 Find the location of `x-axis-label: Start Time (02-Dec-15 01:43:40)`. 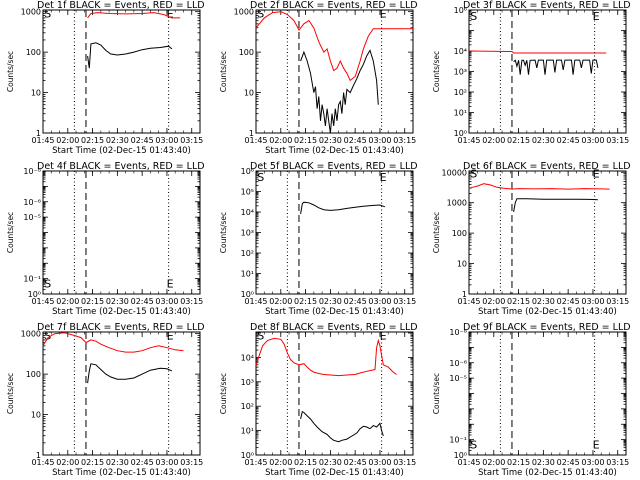

x-axis-label: Start Time (02-Dec-15 01:43:40) is located at coordinates (547, 473).